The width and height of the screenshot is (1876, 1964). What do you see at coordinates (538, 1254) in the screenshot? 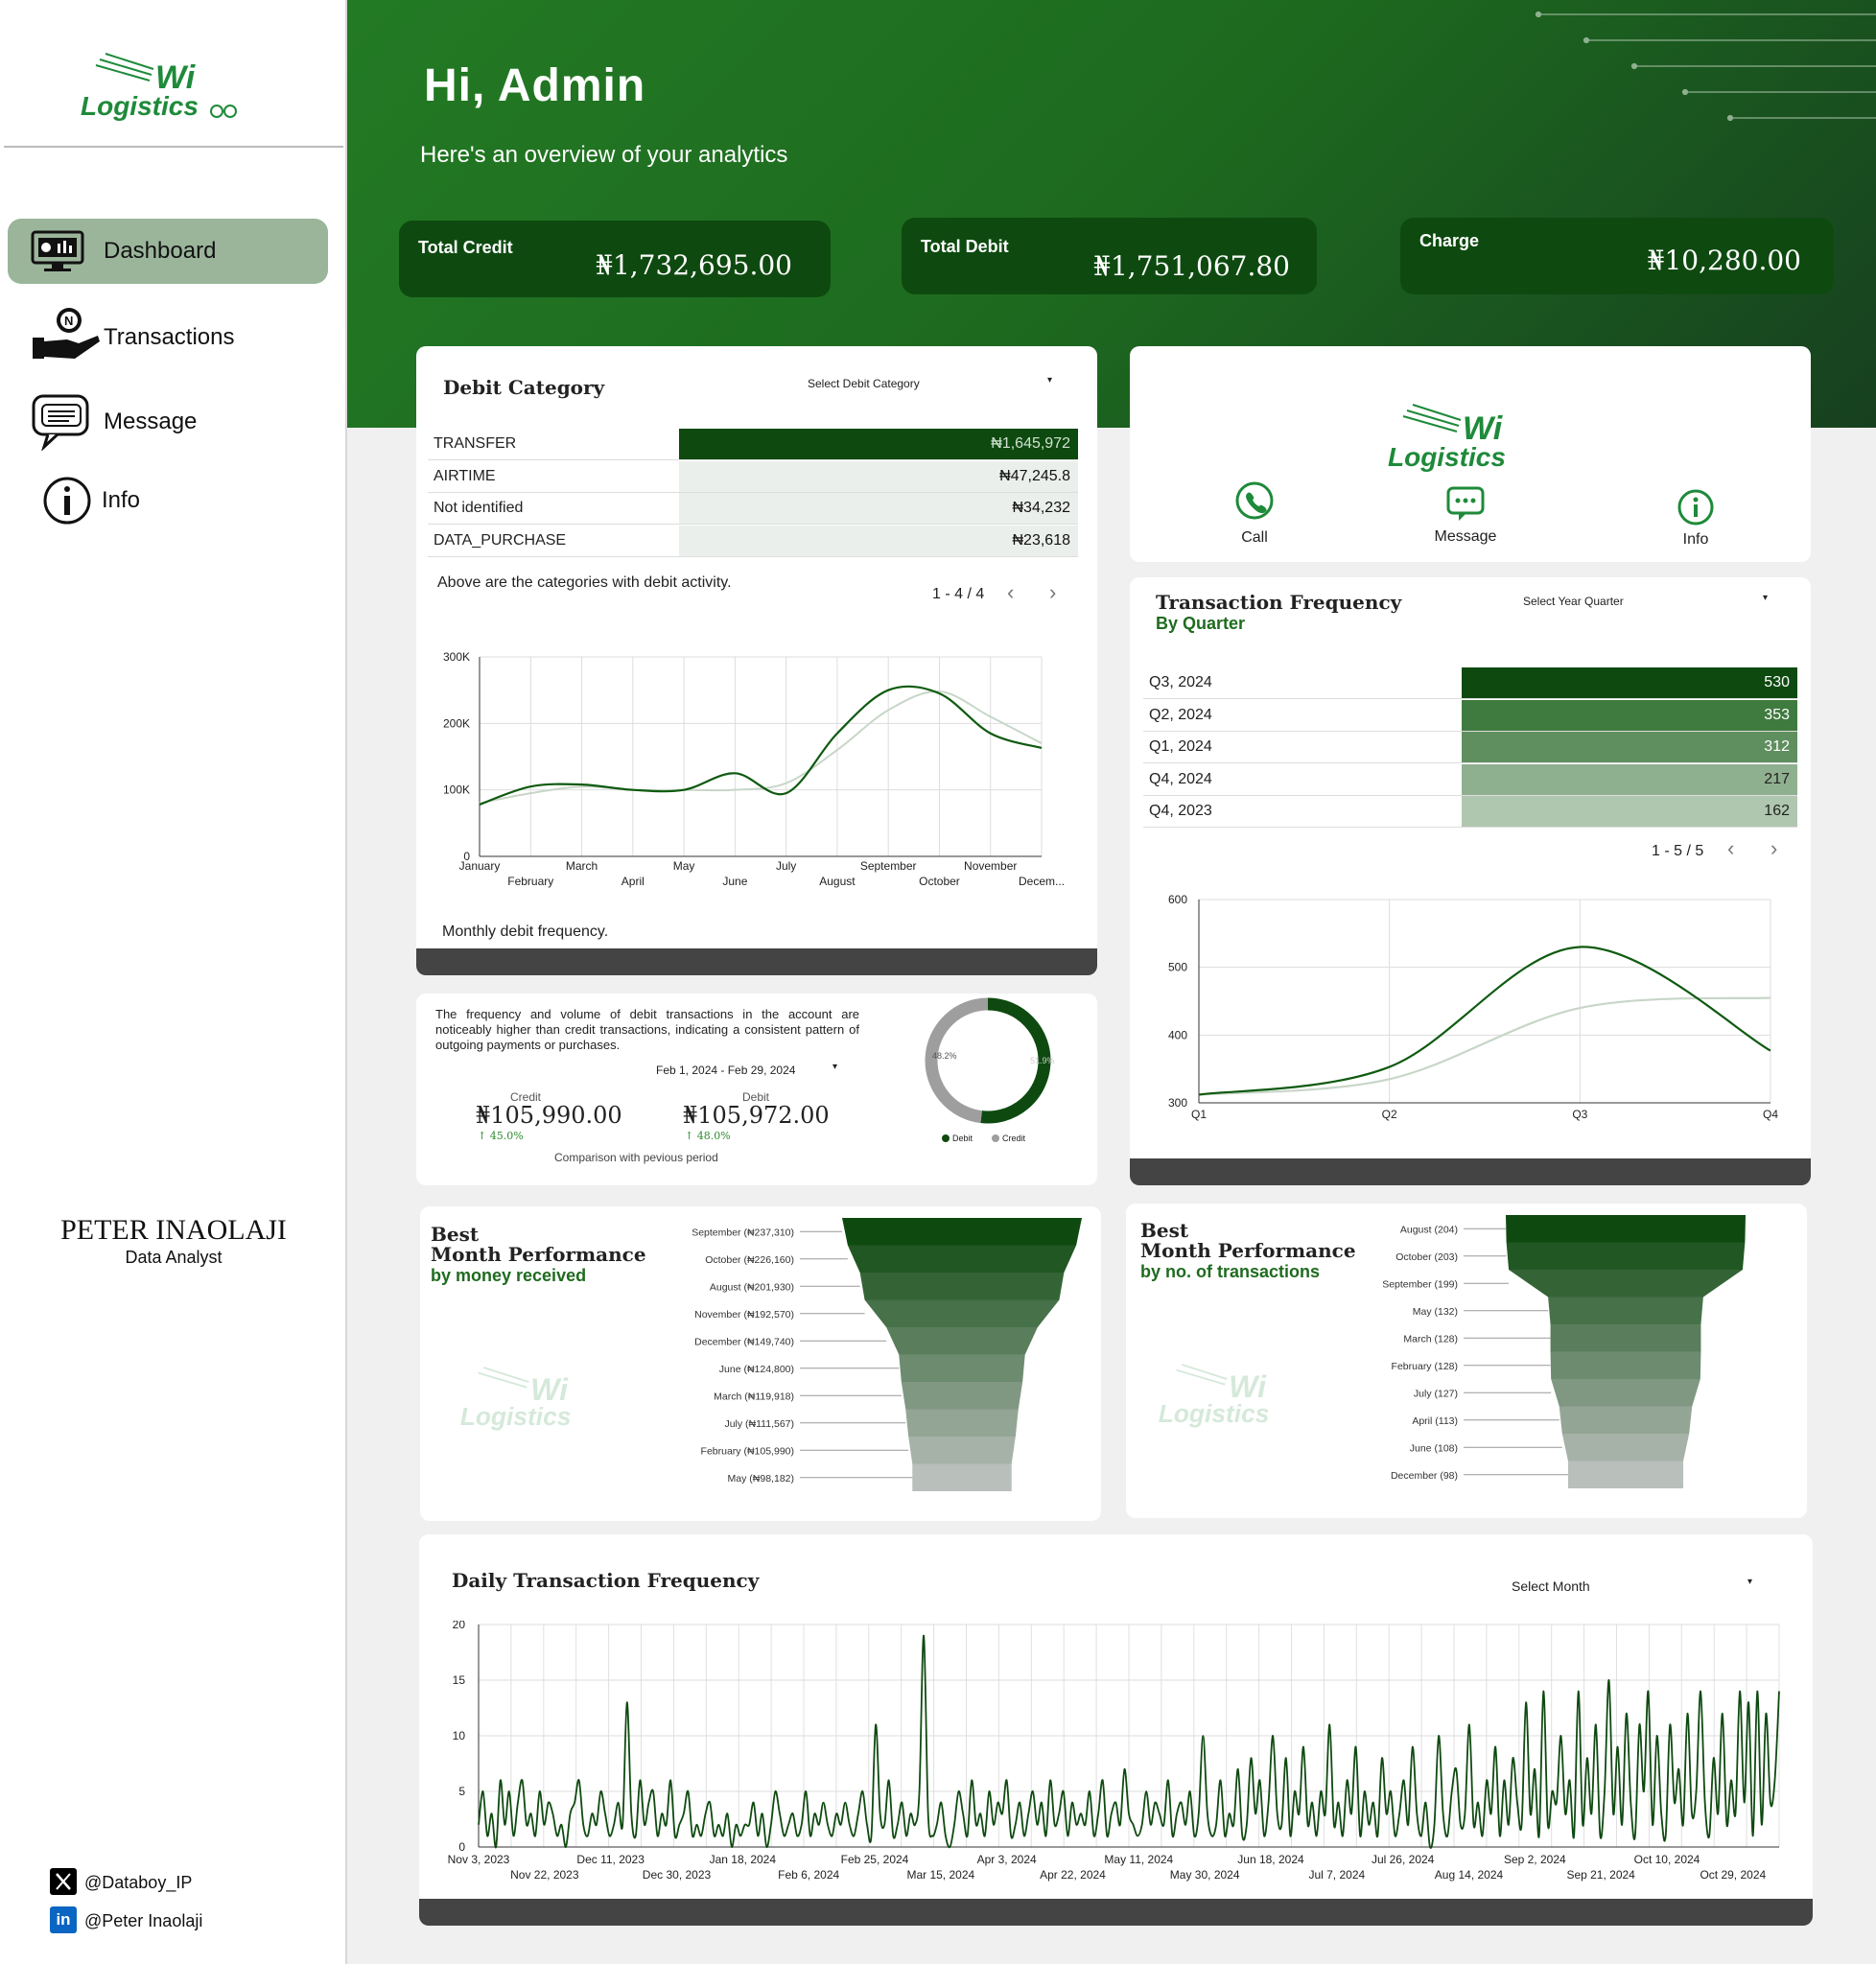
I see `best-money-line2: Month Performance` at bounding box center [538, 1254].